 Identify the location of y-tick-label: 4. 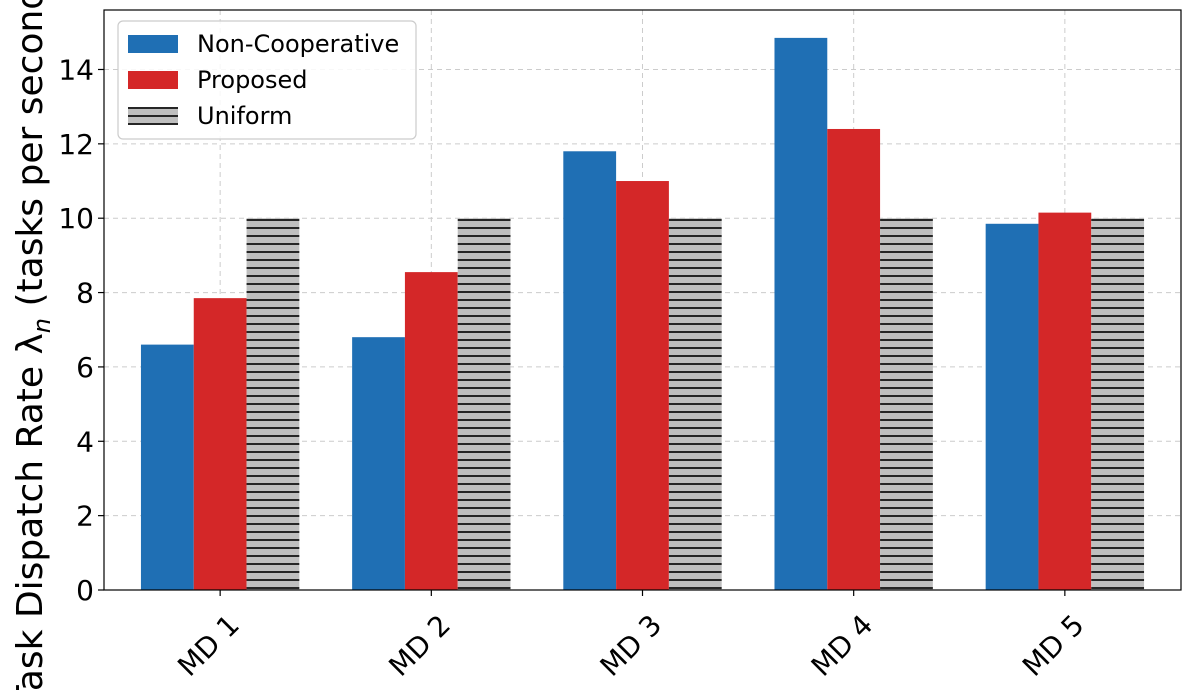
(85, 441).